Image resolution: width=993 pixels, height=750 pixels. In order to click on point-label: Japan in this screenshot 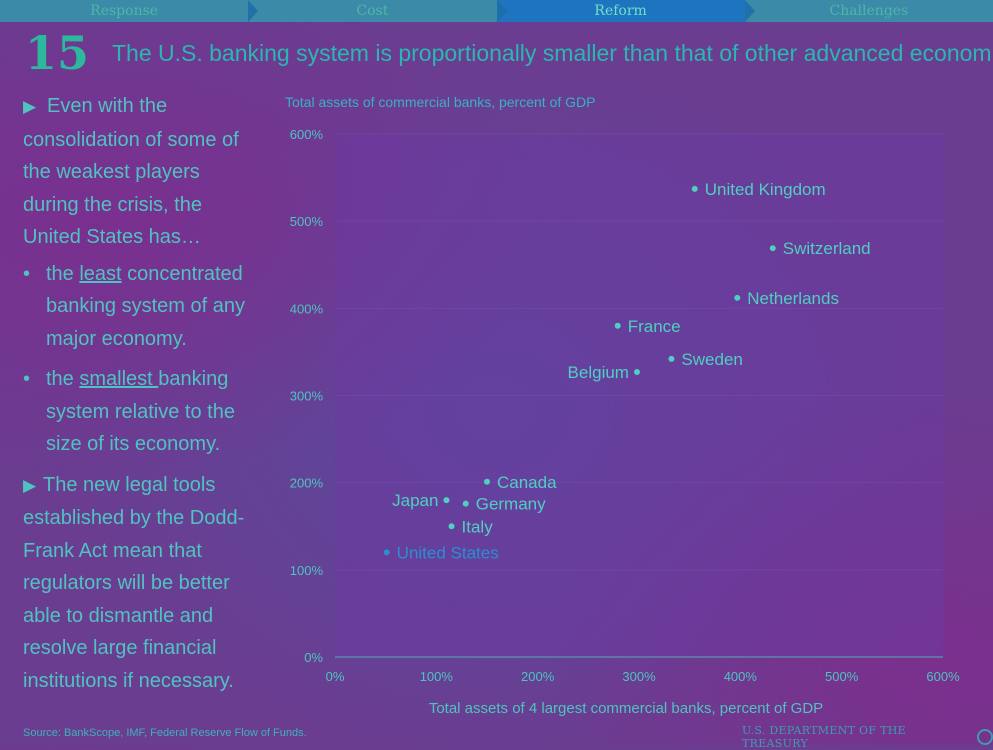, I will do `click(415, 500)`.